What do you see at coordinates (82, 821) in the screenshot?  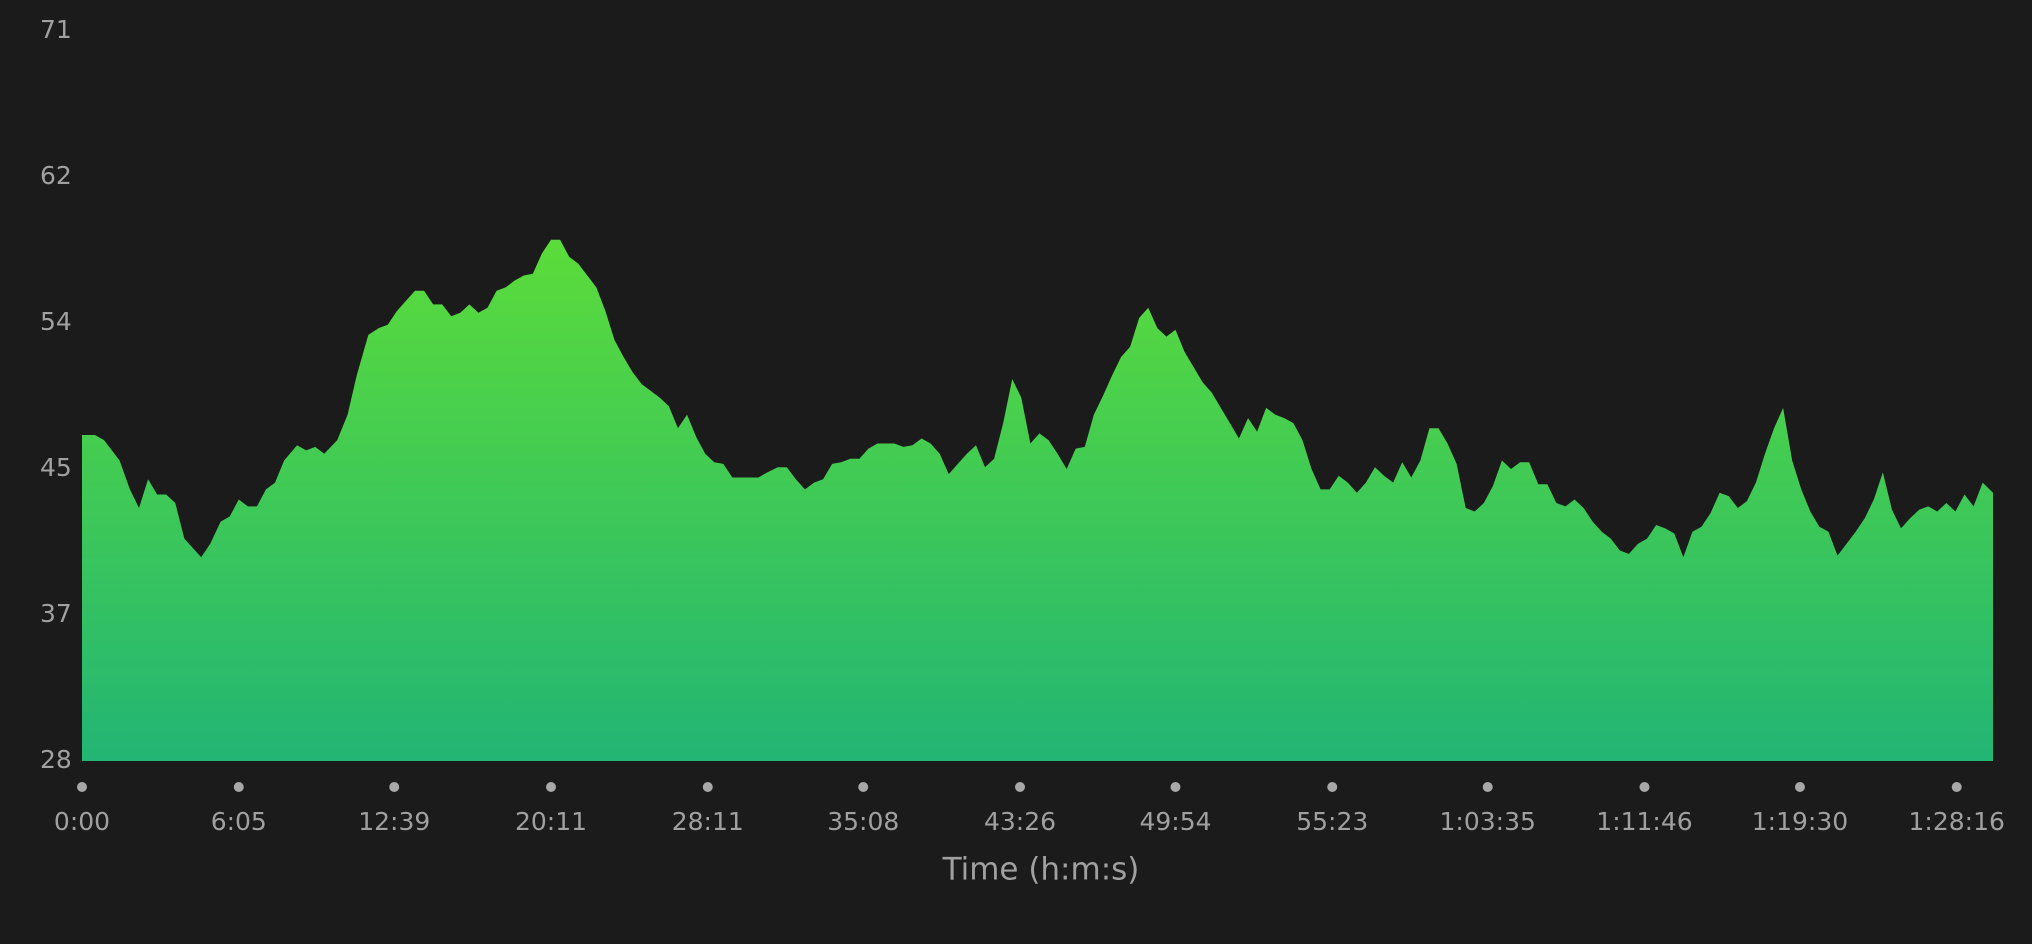 I see `x-tick-label: 0:00` at bounding box center [82, 821].